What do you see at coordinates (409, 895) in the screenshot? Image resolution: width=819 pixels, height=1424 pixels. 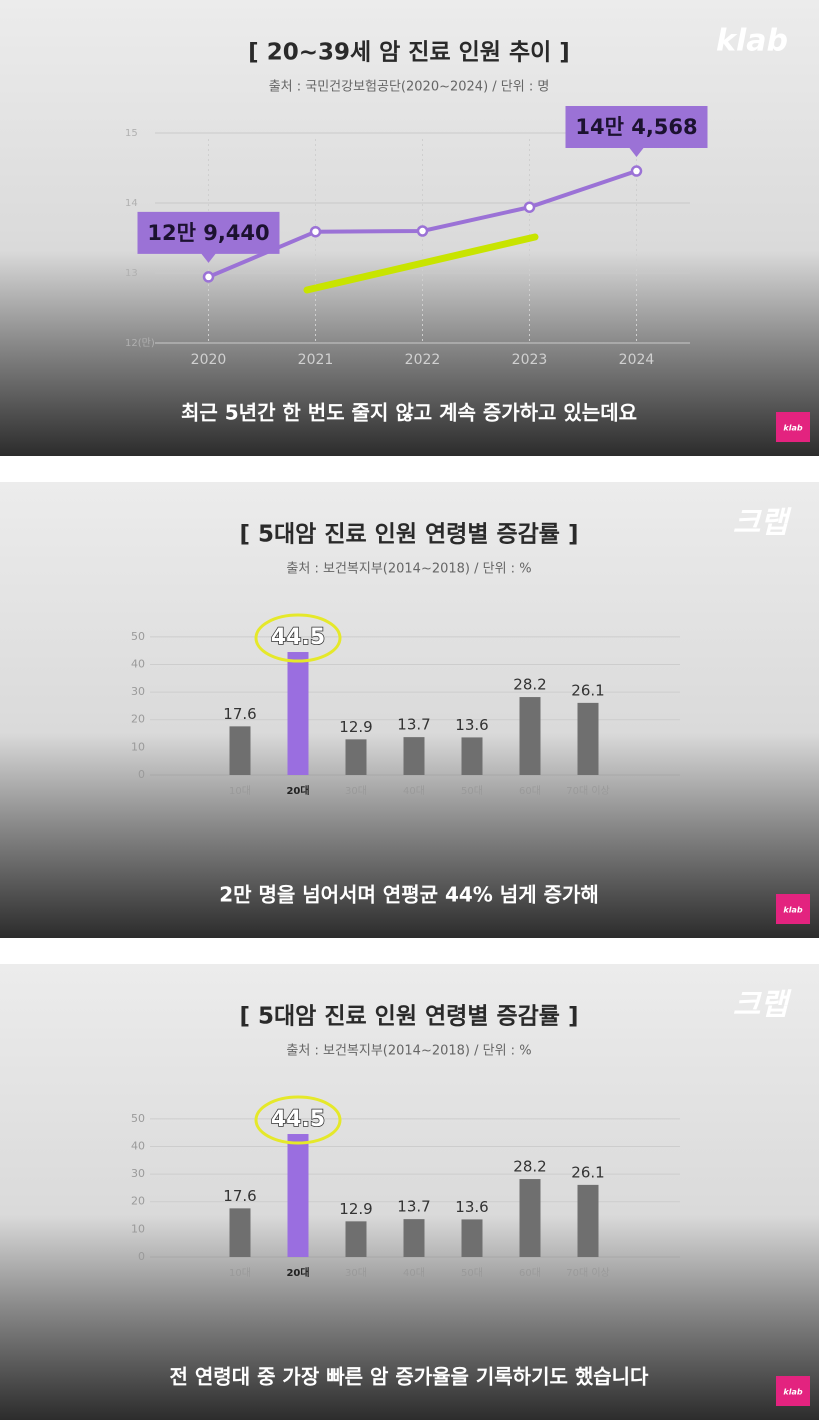 I see `caption: 2만 명을 넘어서며 연평균 44% 넘게 증가해` at bounding box center [409, 895].